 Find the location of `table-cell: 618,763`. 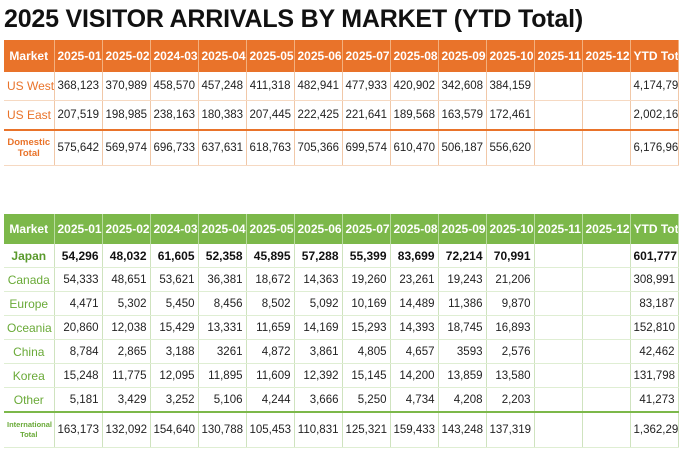

table-cell: 618,763 is located at coordinates (270, 147).